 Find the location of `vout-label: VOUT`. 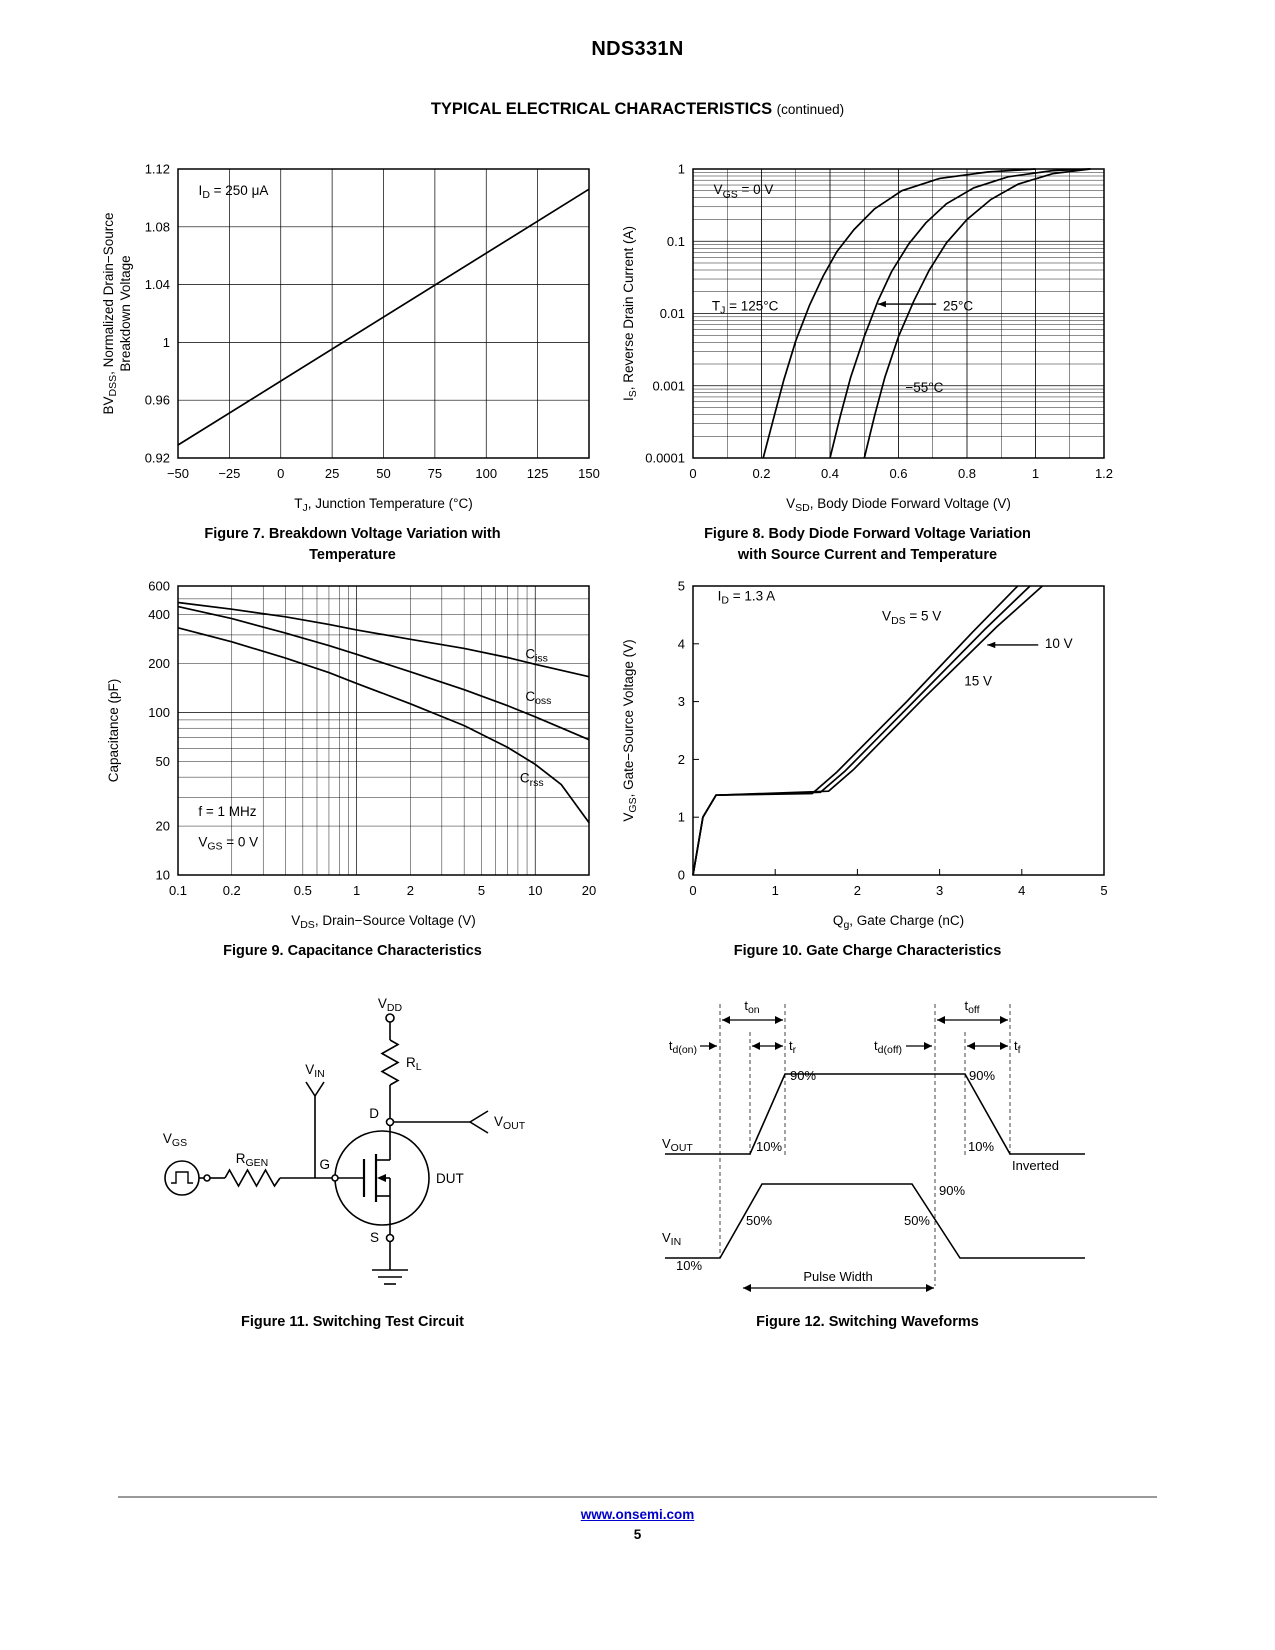

vout-label: VOUT is located at coordinates (510, 1123).